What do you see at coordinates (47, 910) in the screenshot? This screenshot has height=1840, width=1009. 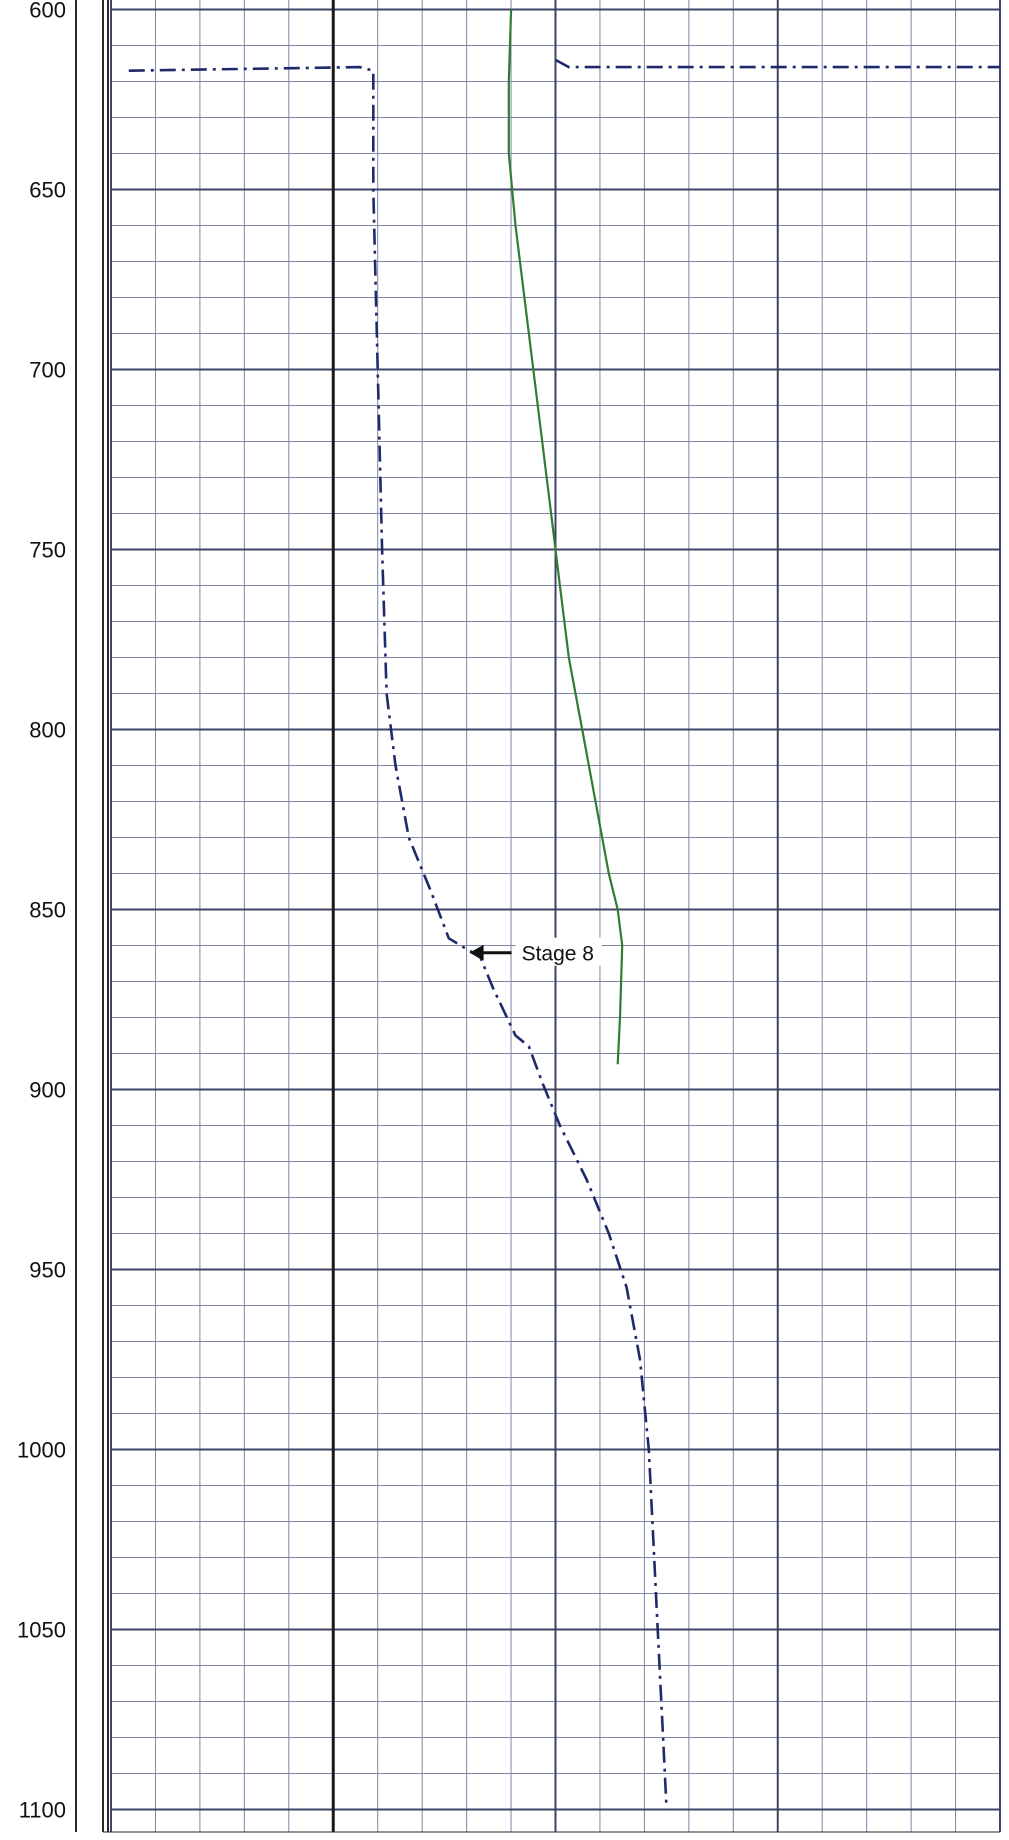 I see `depth-tick-label: 850` at bounding box center [47, 910].